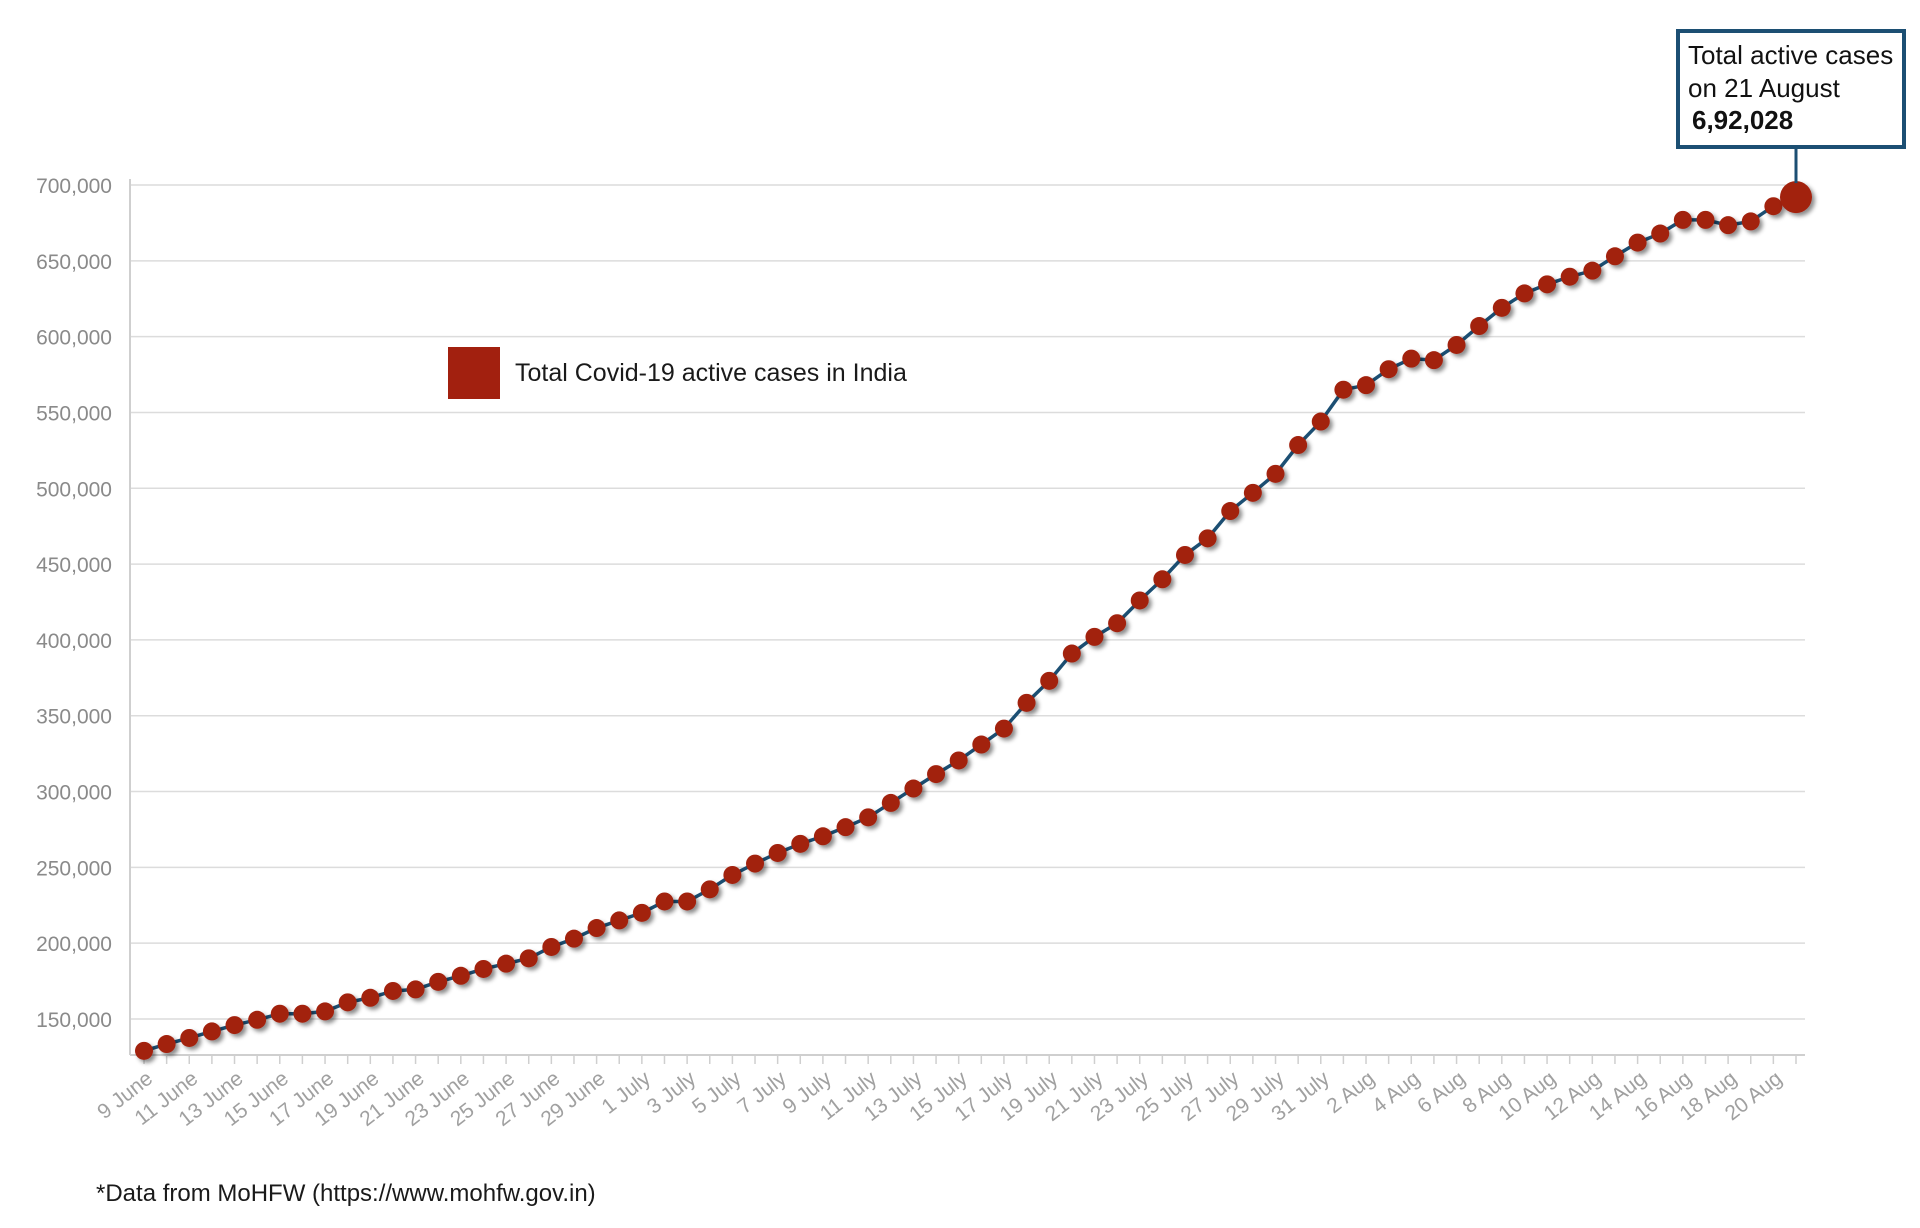 Image resolution: width=1920 pixels, height=1228 pixels. I want to click on data-point-latest, so click(1796, 197).